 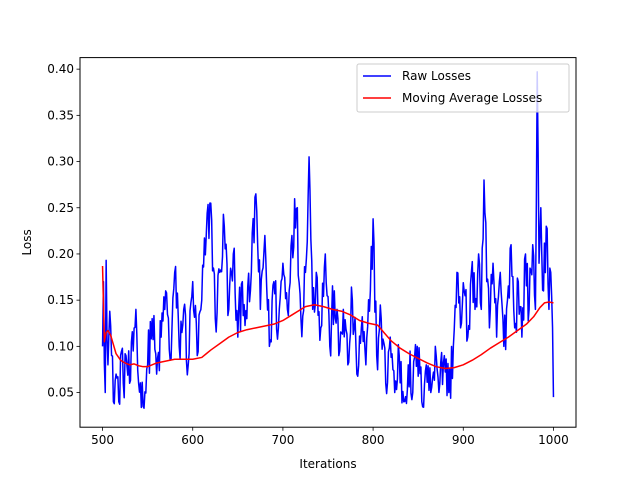 What do you see at coordinates (282, 440) in the screenshot?
I see `x-tick-label: 700` at bounding box center [282, 440].